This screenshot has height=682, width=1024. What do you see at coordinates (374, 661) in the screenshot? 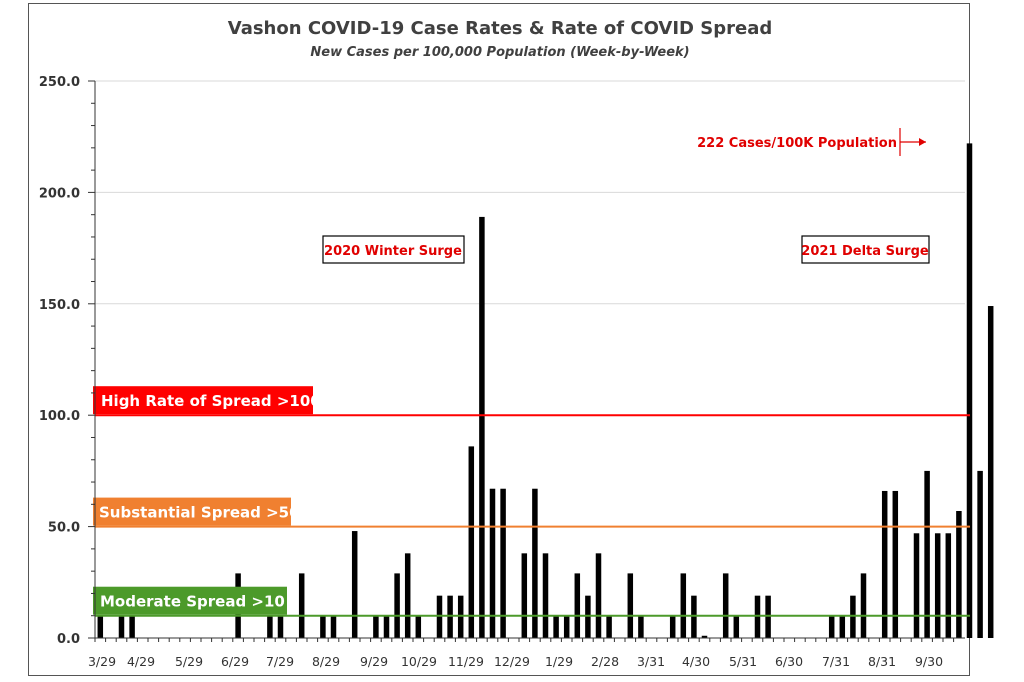
I see `x-tick-label: 9/29` at bounding box center [374, 661].